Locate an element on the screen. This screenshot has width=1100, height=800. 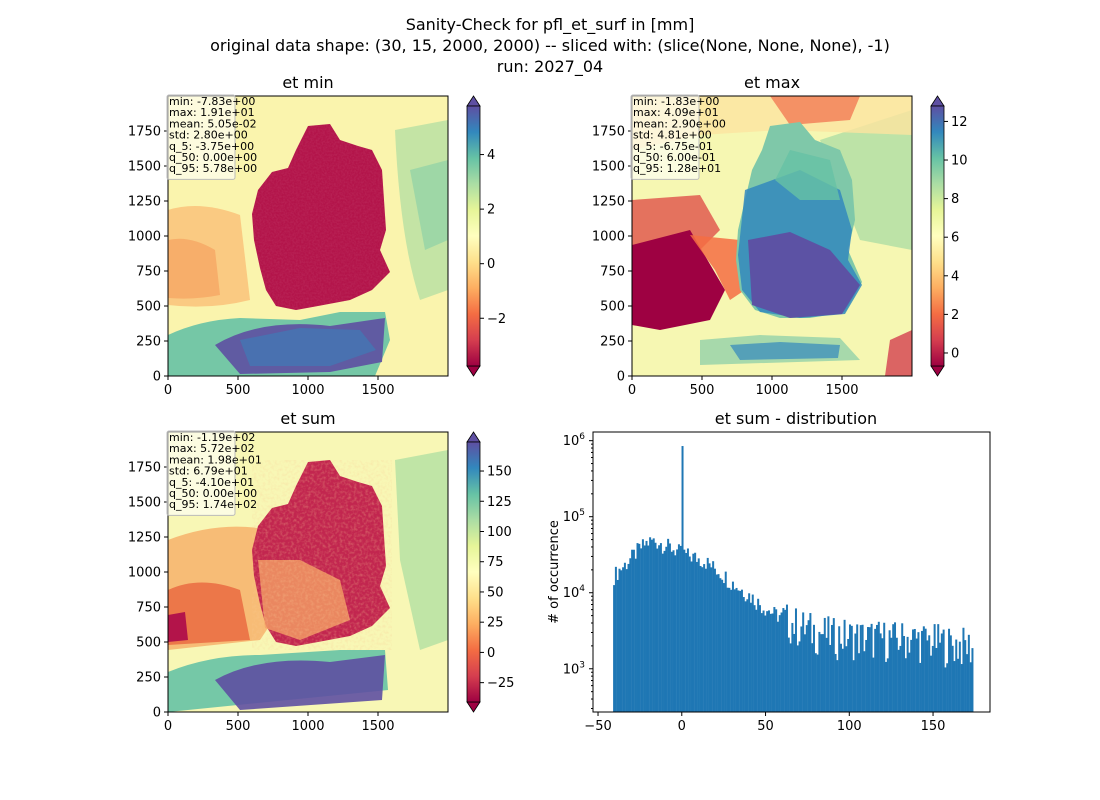
histogram-bars is located at coordinates (793, 579).